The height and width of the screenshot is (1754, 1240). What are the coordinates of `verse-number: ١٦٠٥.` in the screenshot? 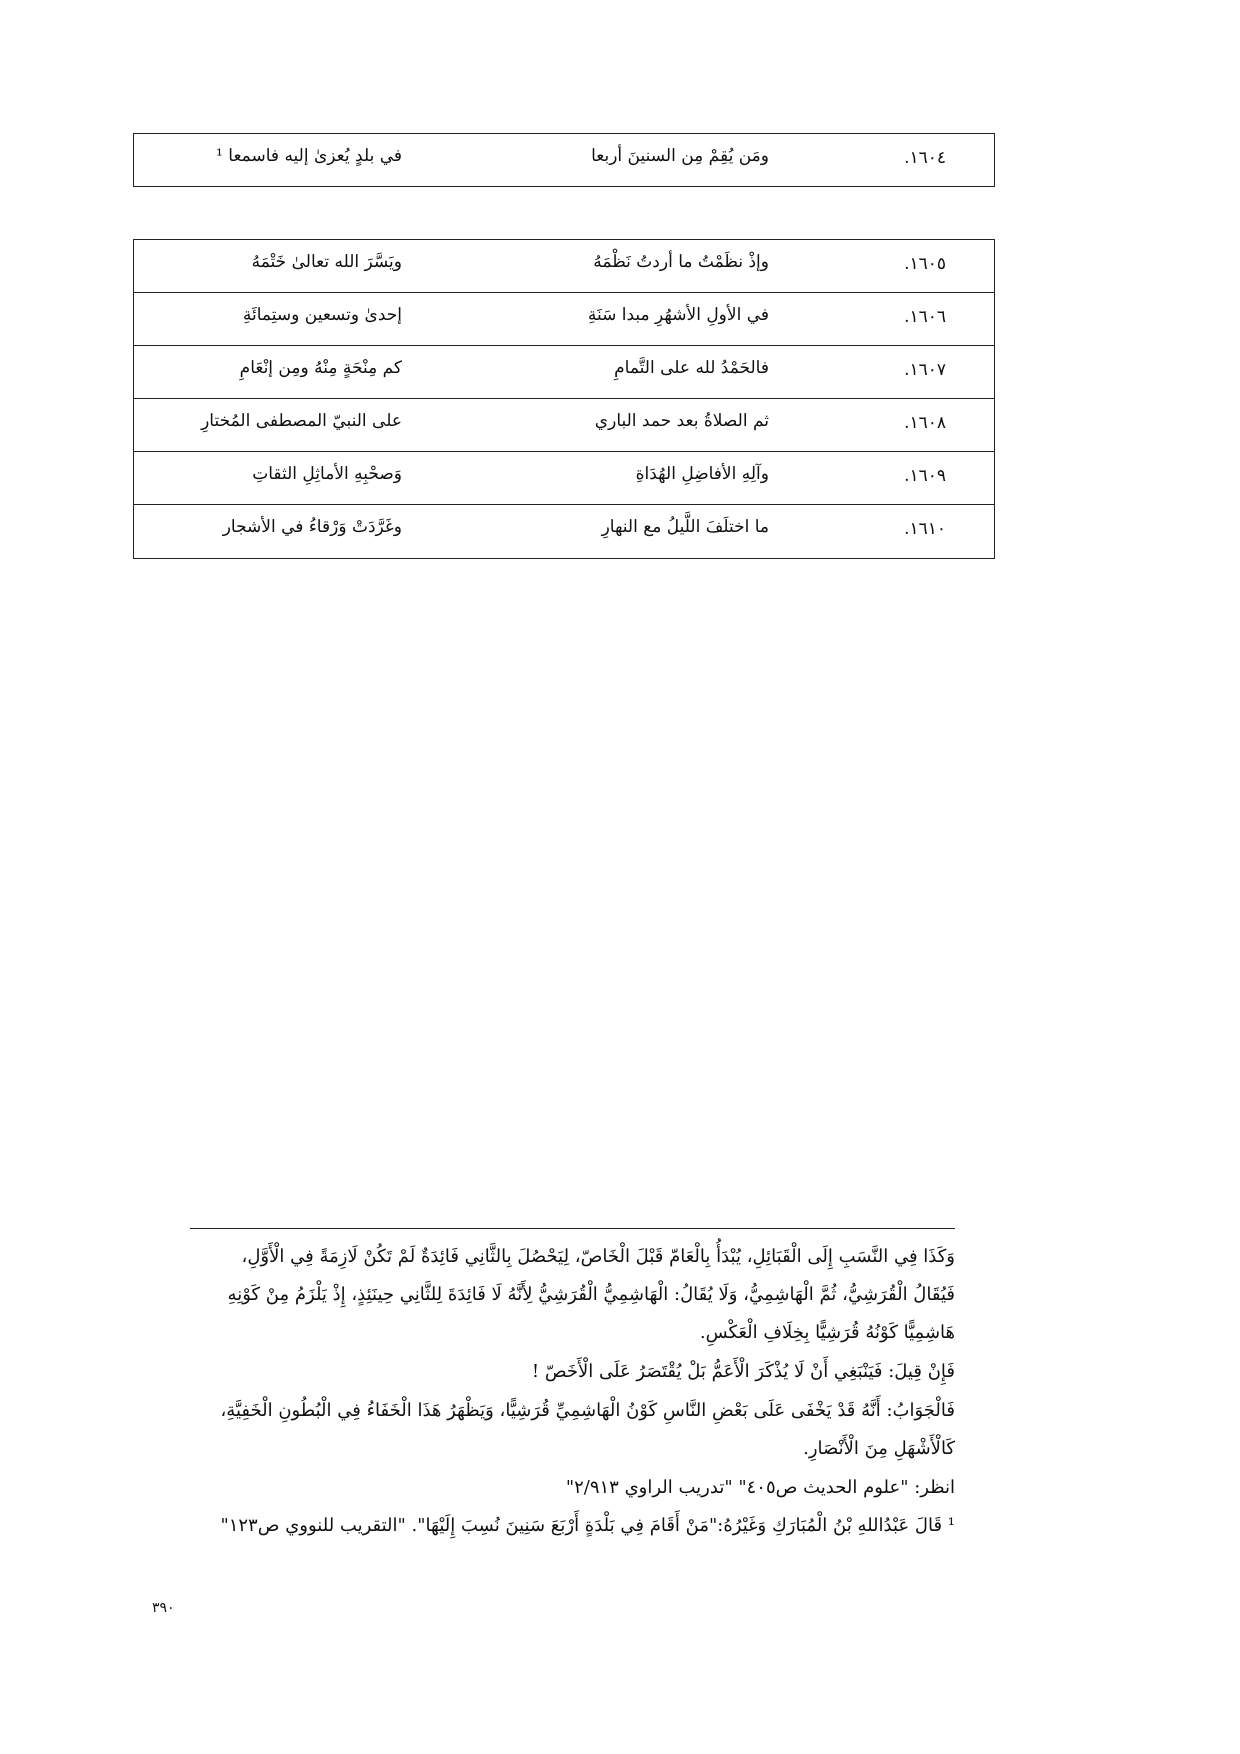 It's located at (925, 264).